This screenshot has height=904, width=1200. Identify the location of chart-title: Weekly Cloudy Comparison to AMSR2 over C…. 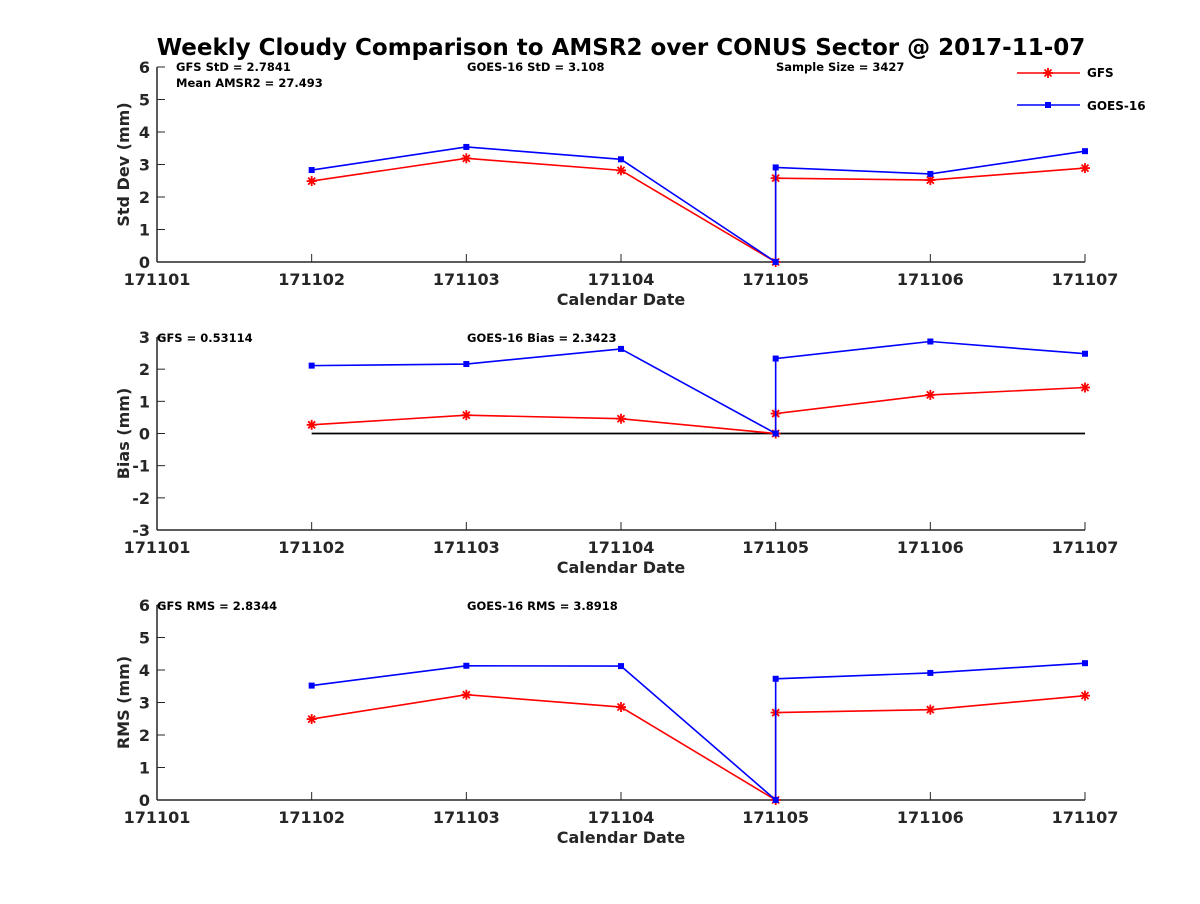
(621, 48).